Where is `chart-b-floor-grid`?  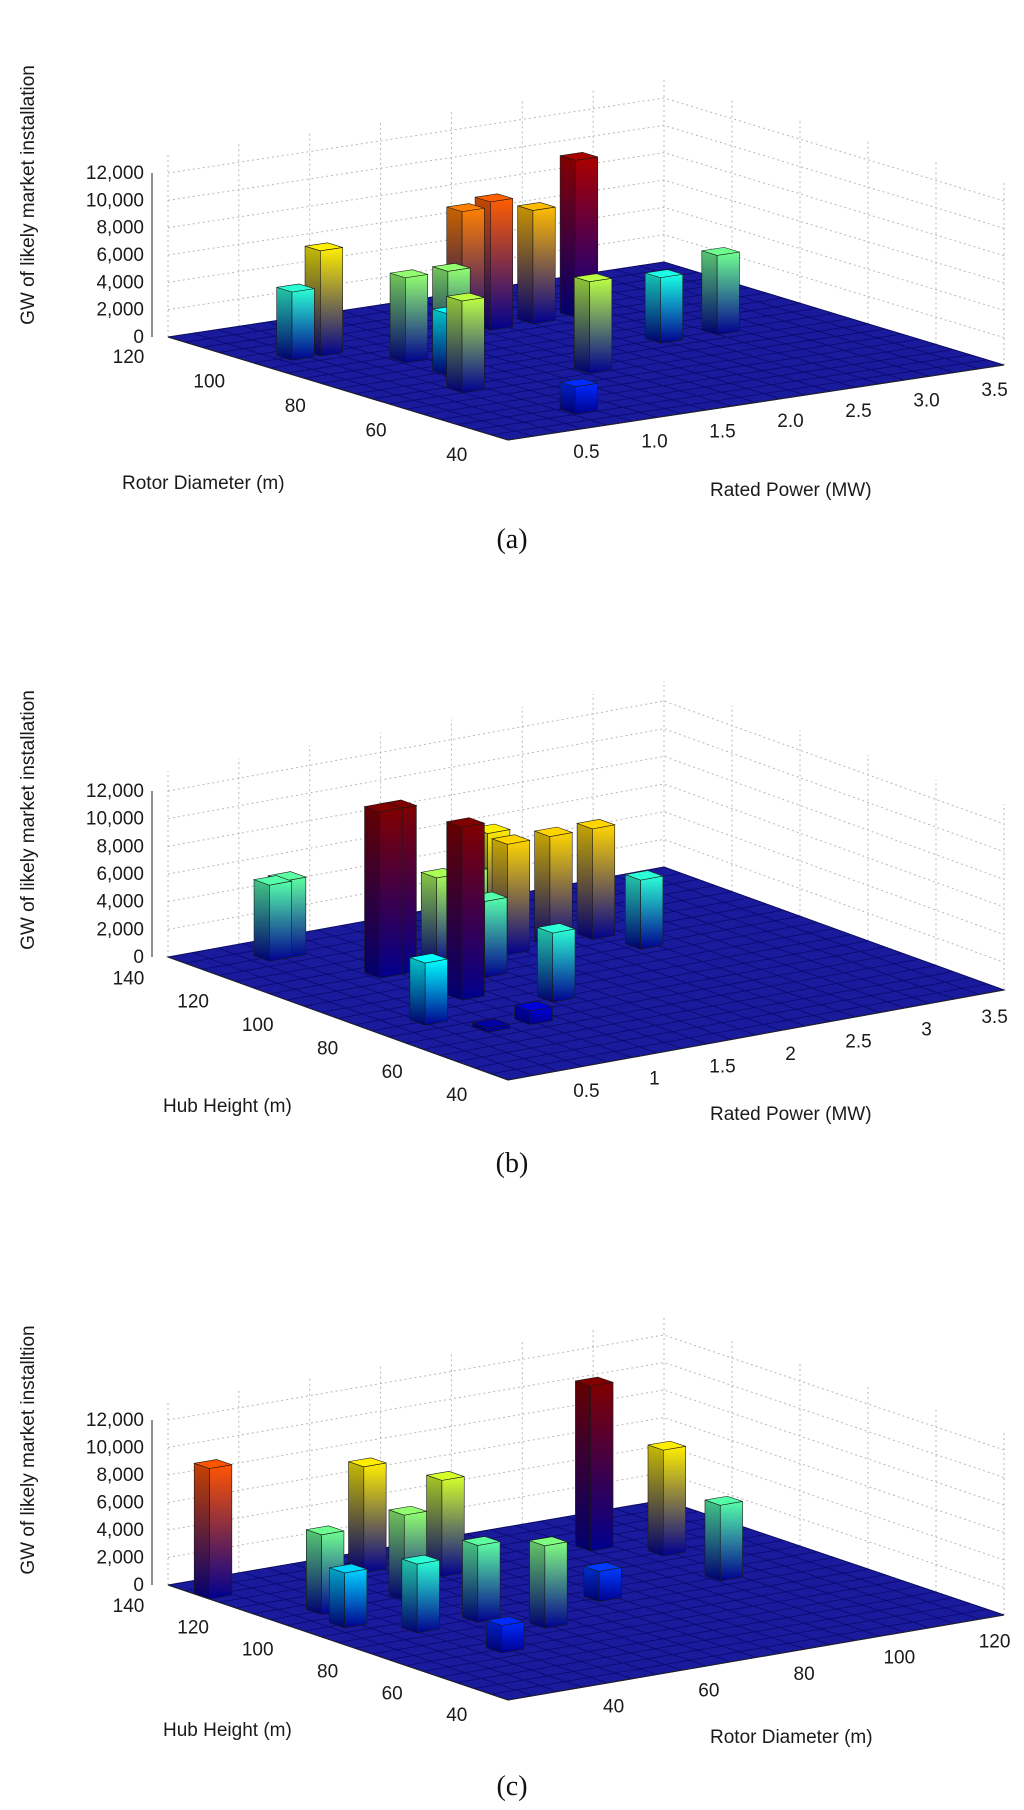 chart-b-floor-grid is located at coordinates (784, 937).